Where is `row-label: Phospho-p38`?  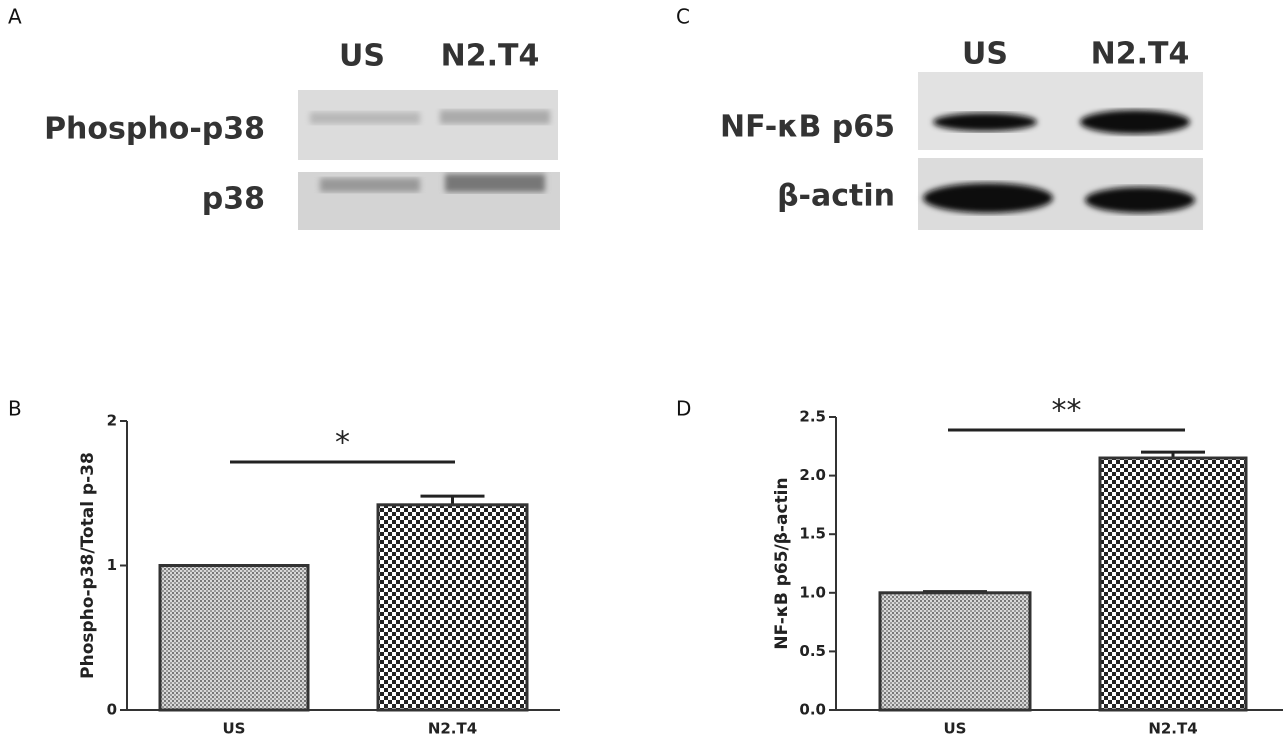
row-label: Phospho-p38 is located at coordinates (154, 129).